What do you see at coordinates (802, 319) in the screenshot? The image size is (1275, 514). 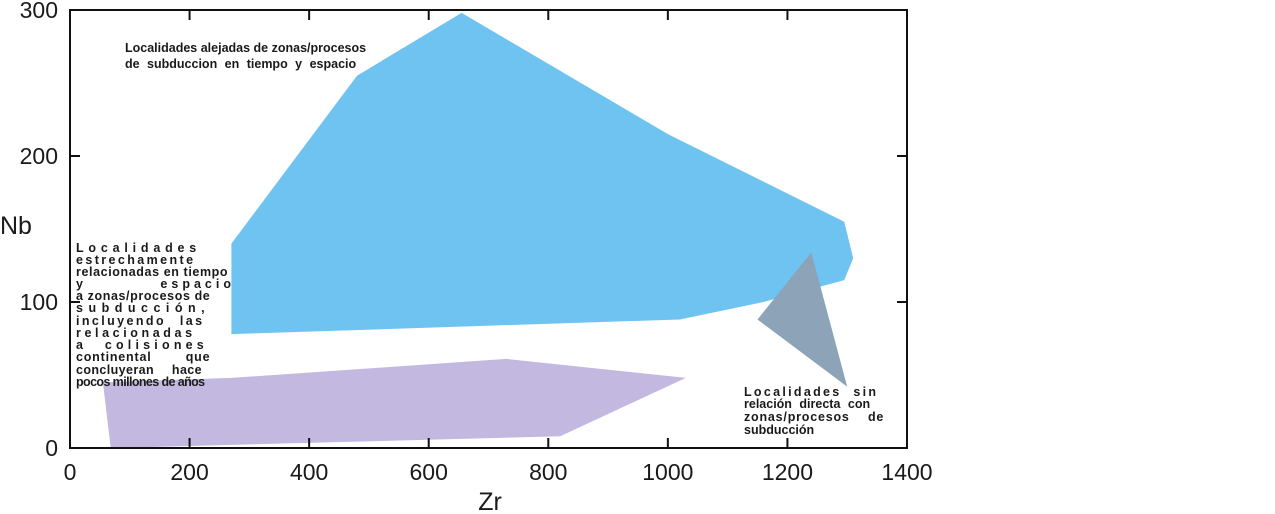 I see `region-unrelated` at bounding box center [802, 319].